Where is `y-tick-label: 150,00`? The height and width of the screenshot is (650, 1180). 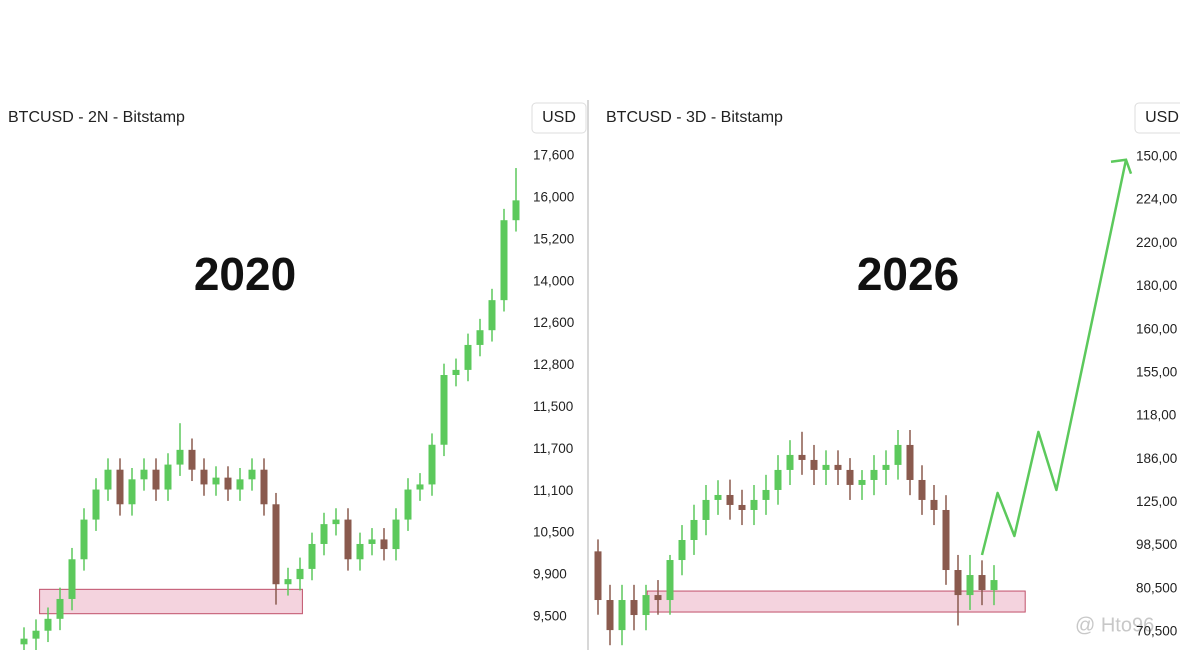
y-tick-label: 150,00 is located at coordinates (1156, 156).